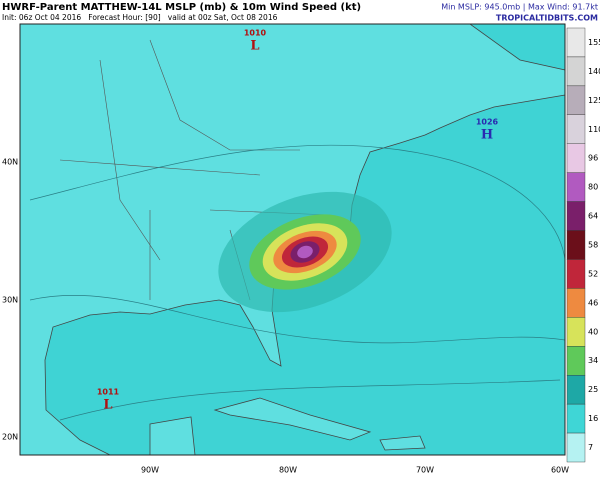 The width and height of the screenshot is (600, 483). What do you see at coordinates (593, 187) in the screenshot?
I see `colorbar-label: 80` at bounding box center [593, 187].